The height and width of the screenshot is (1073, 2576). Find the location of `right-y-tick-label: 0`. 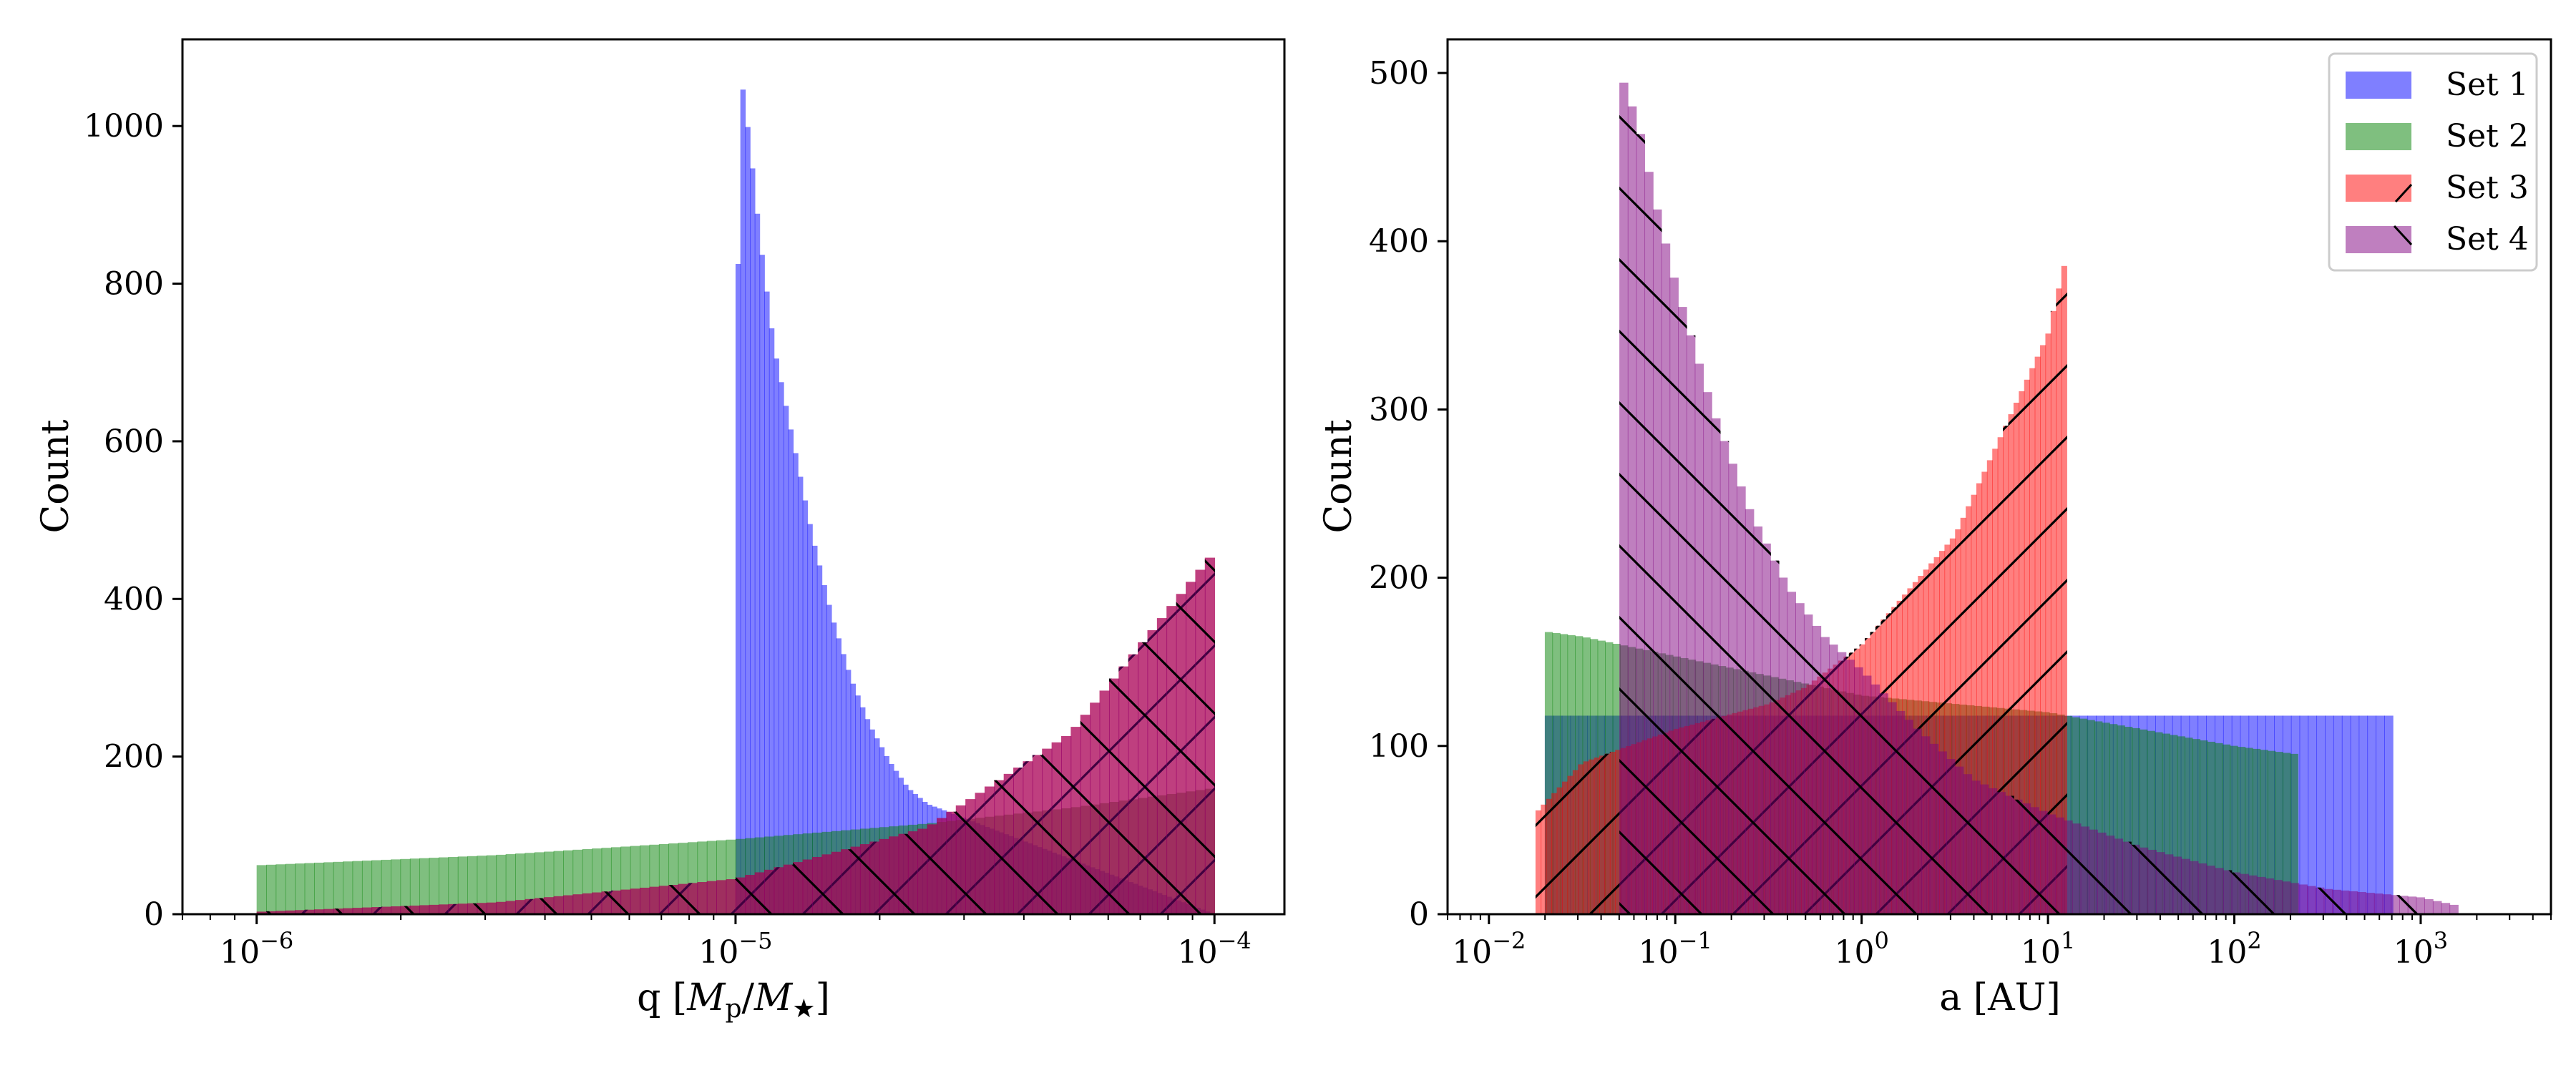

right-y-tick-label: 0 is located at coordinates (1419, 914).